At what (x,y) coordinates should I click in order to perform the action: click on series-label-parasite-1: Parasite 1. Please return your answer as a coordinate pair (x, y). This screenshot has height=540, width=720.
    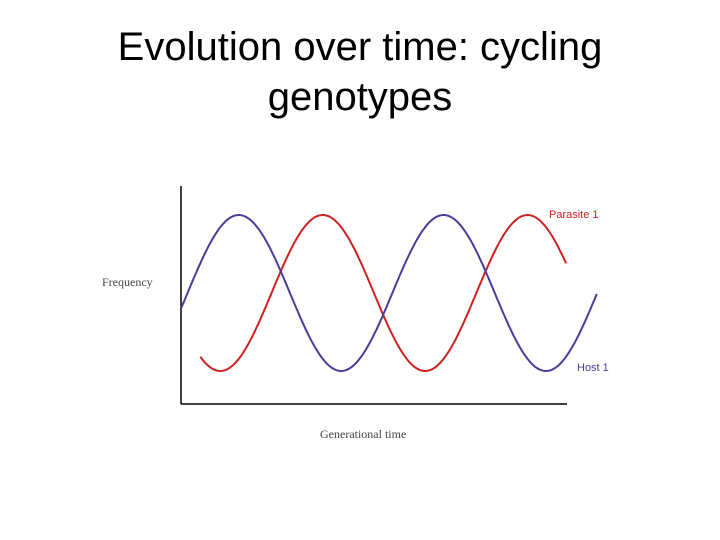
    Looking at the image, I should click on (574, 215).